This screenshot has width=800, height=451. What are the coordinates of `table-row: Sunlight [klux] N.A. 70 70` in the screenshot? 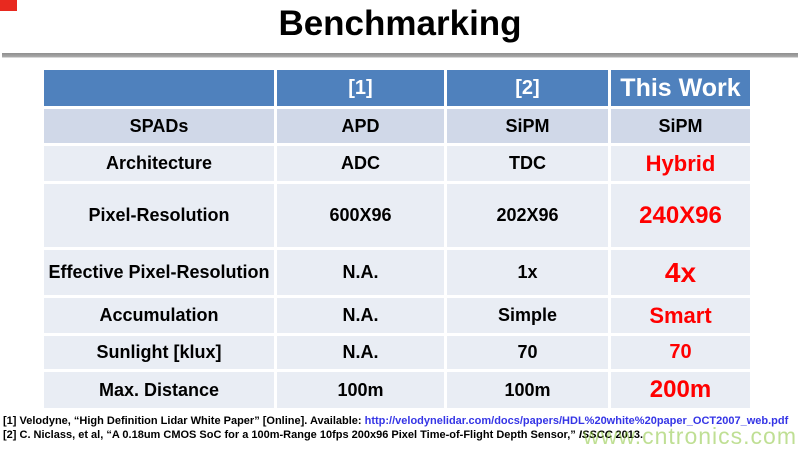 It's located at (397, 352).